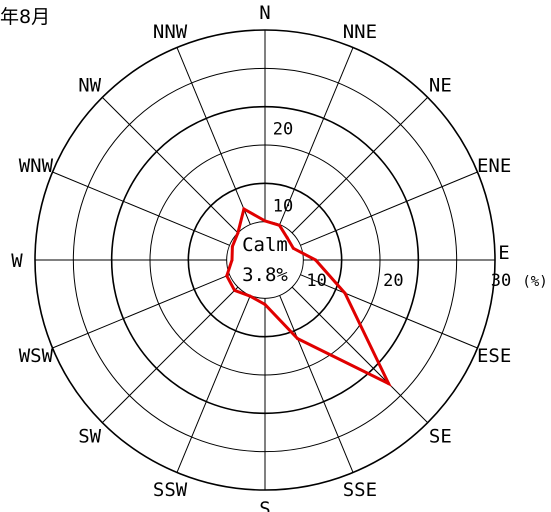 This screenshot has width=551, height=512. What do you see at coordinates (360, 32) in the screenshot?
I see `direction-label-nne: NNE` at bounding box center [360, 32].